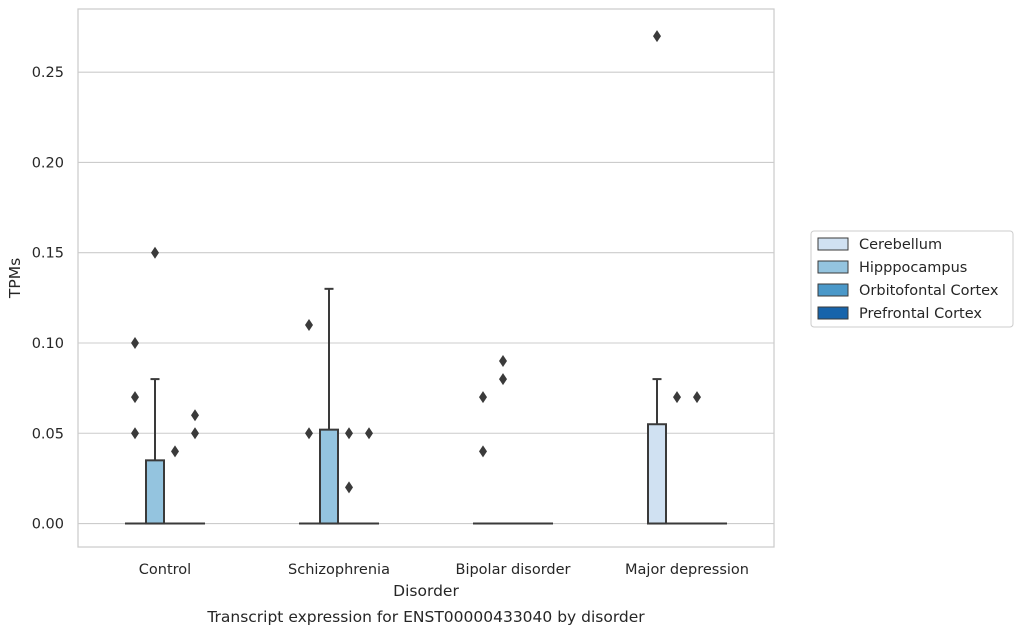  I want to click on x-tick-label: Schizophrenia, so click(339, 570).